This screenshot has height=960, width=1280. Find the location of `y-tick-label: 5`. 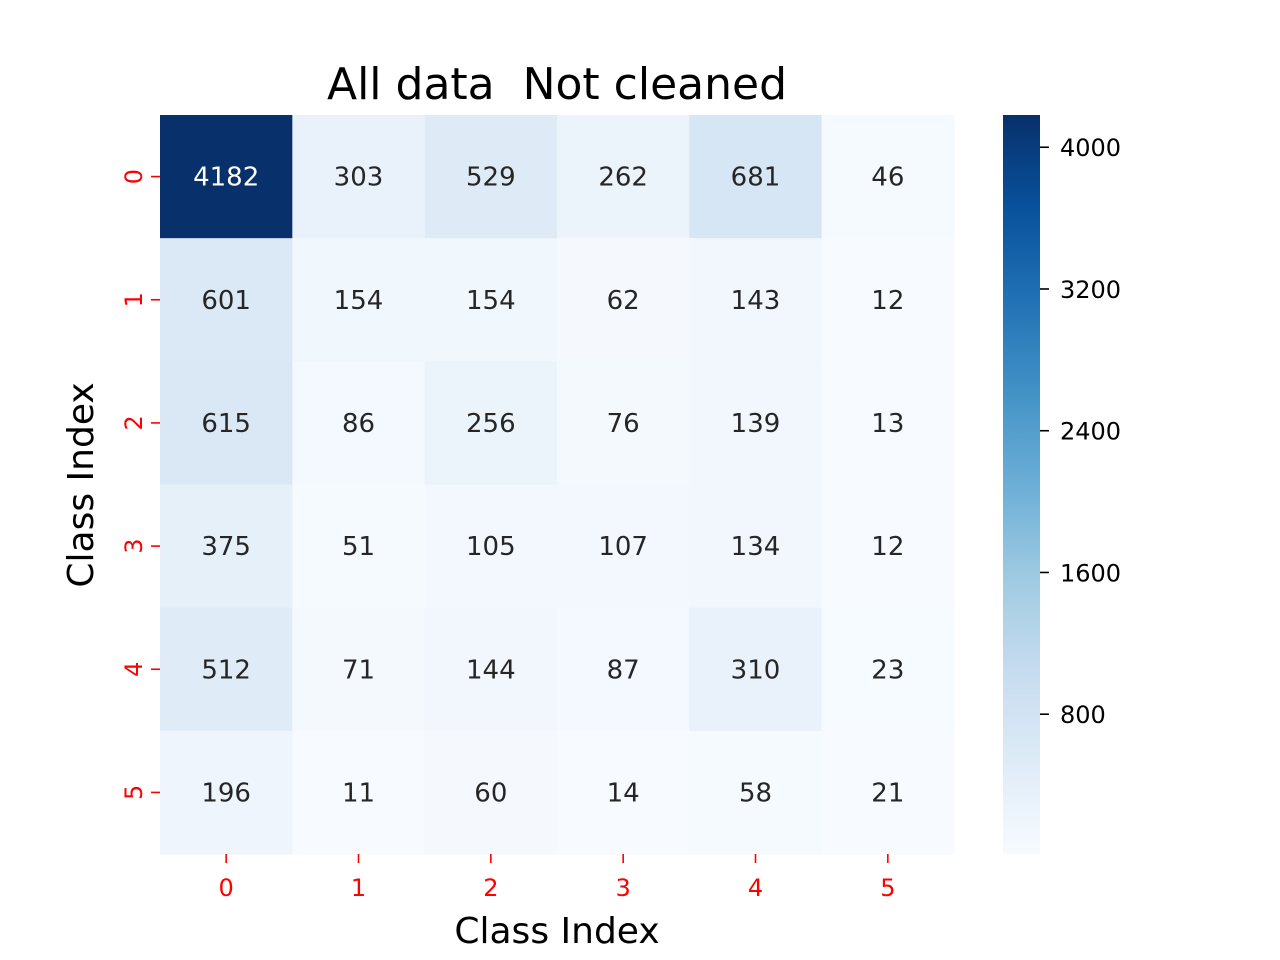

y-tick-label: 5 is located at coordinates (134, 792).